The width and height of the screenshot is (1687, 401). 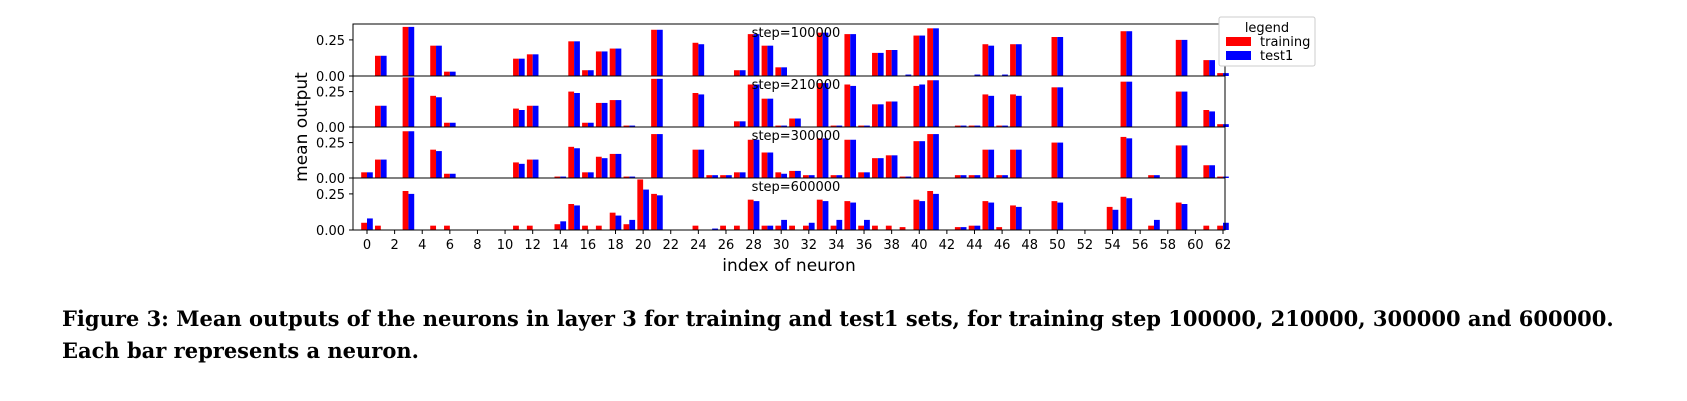 I want to click on legend-swatch-test1, so click(x=1238, y=55).